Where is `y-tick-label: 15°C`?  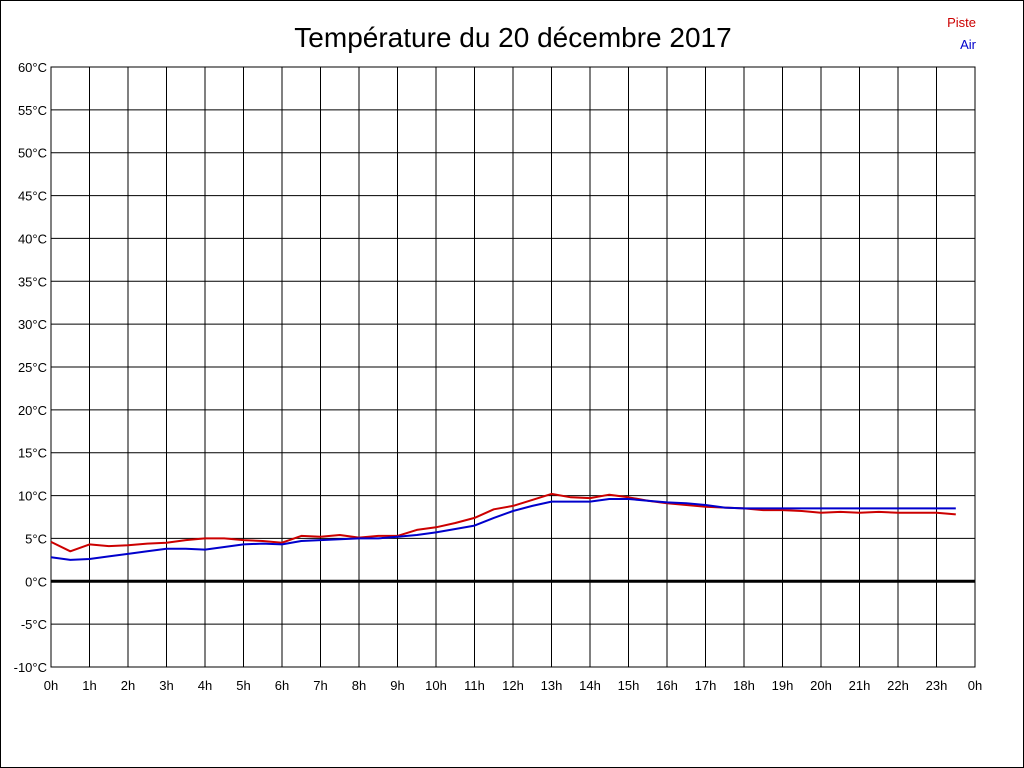 y-tick-label: 15°C is located at coordinates (32, 453).